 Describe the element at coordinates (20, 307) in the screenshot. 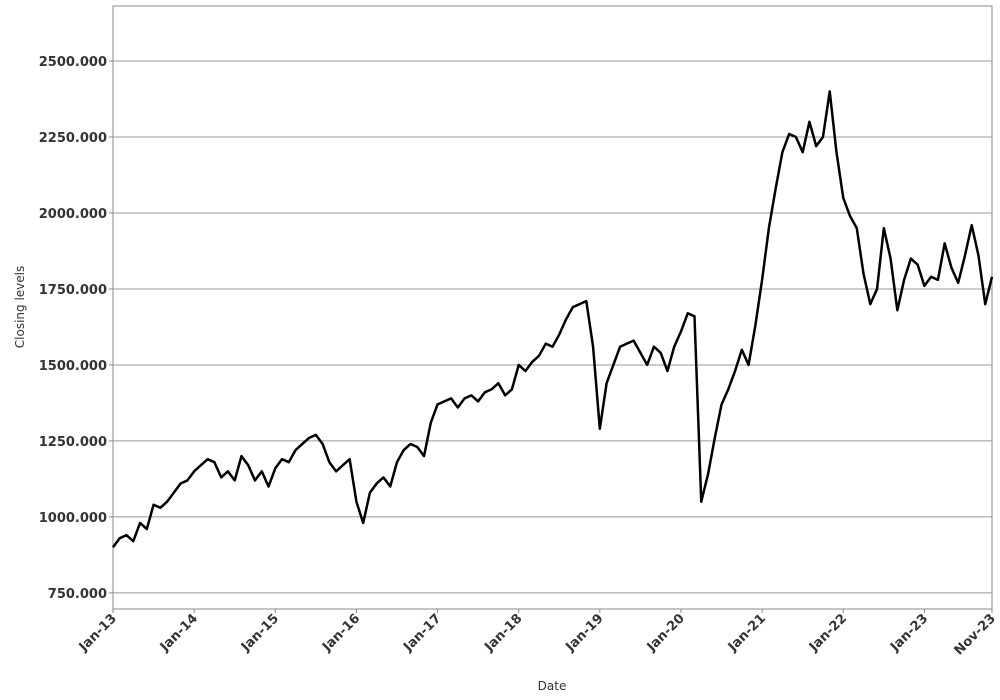

I see `y-axis-label: Closing levels` at that location.